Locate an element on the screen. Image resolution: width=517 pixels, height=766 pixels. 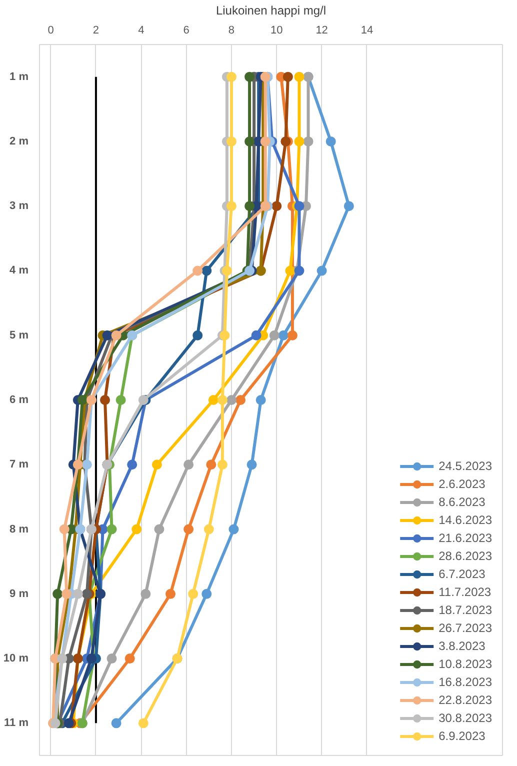
y-tick-label: 6 m is located at coordinates (19, 400).